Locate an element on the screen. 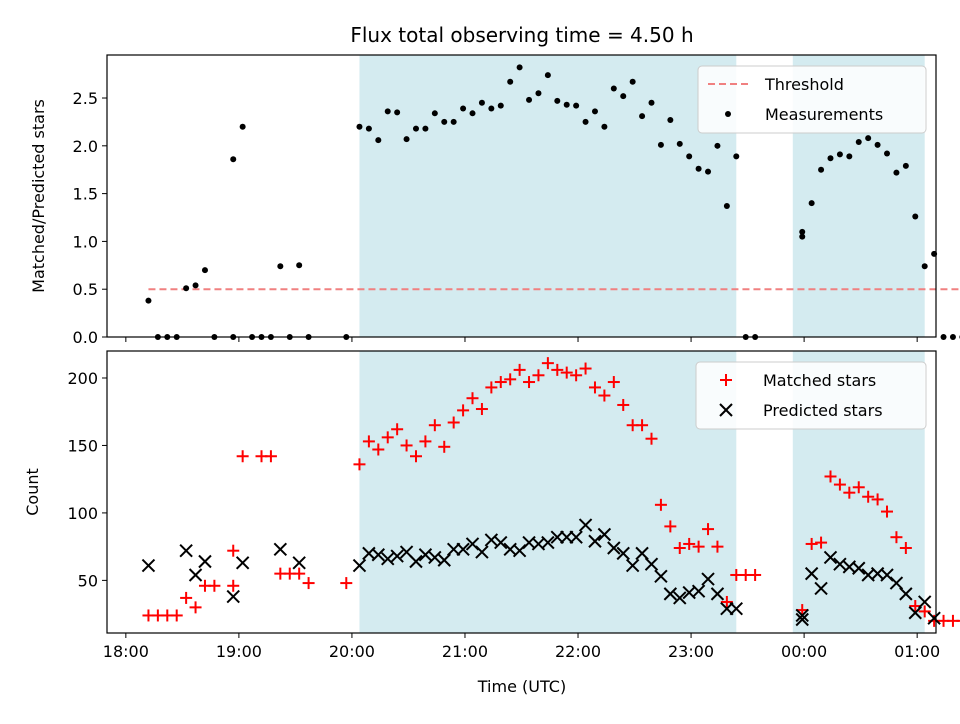  x-tick-label: 19:00 is located at coordinates (239, 651).